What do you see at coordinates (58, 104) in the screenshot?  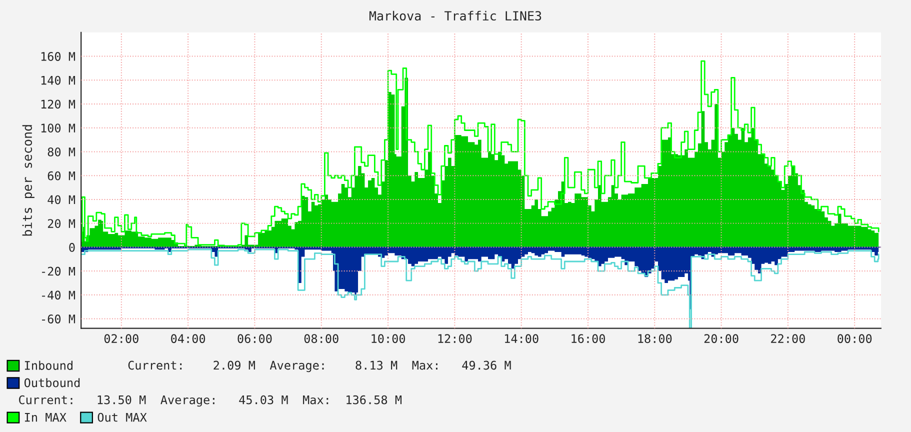 I see `y-tick-label: 120 M` at bounding box center [58, 104].